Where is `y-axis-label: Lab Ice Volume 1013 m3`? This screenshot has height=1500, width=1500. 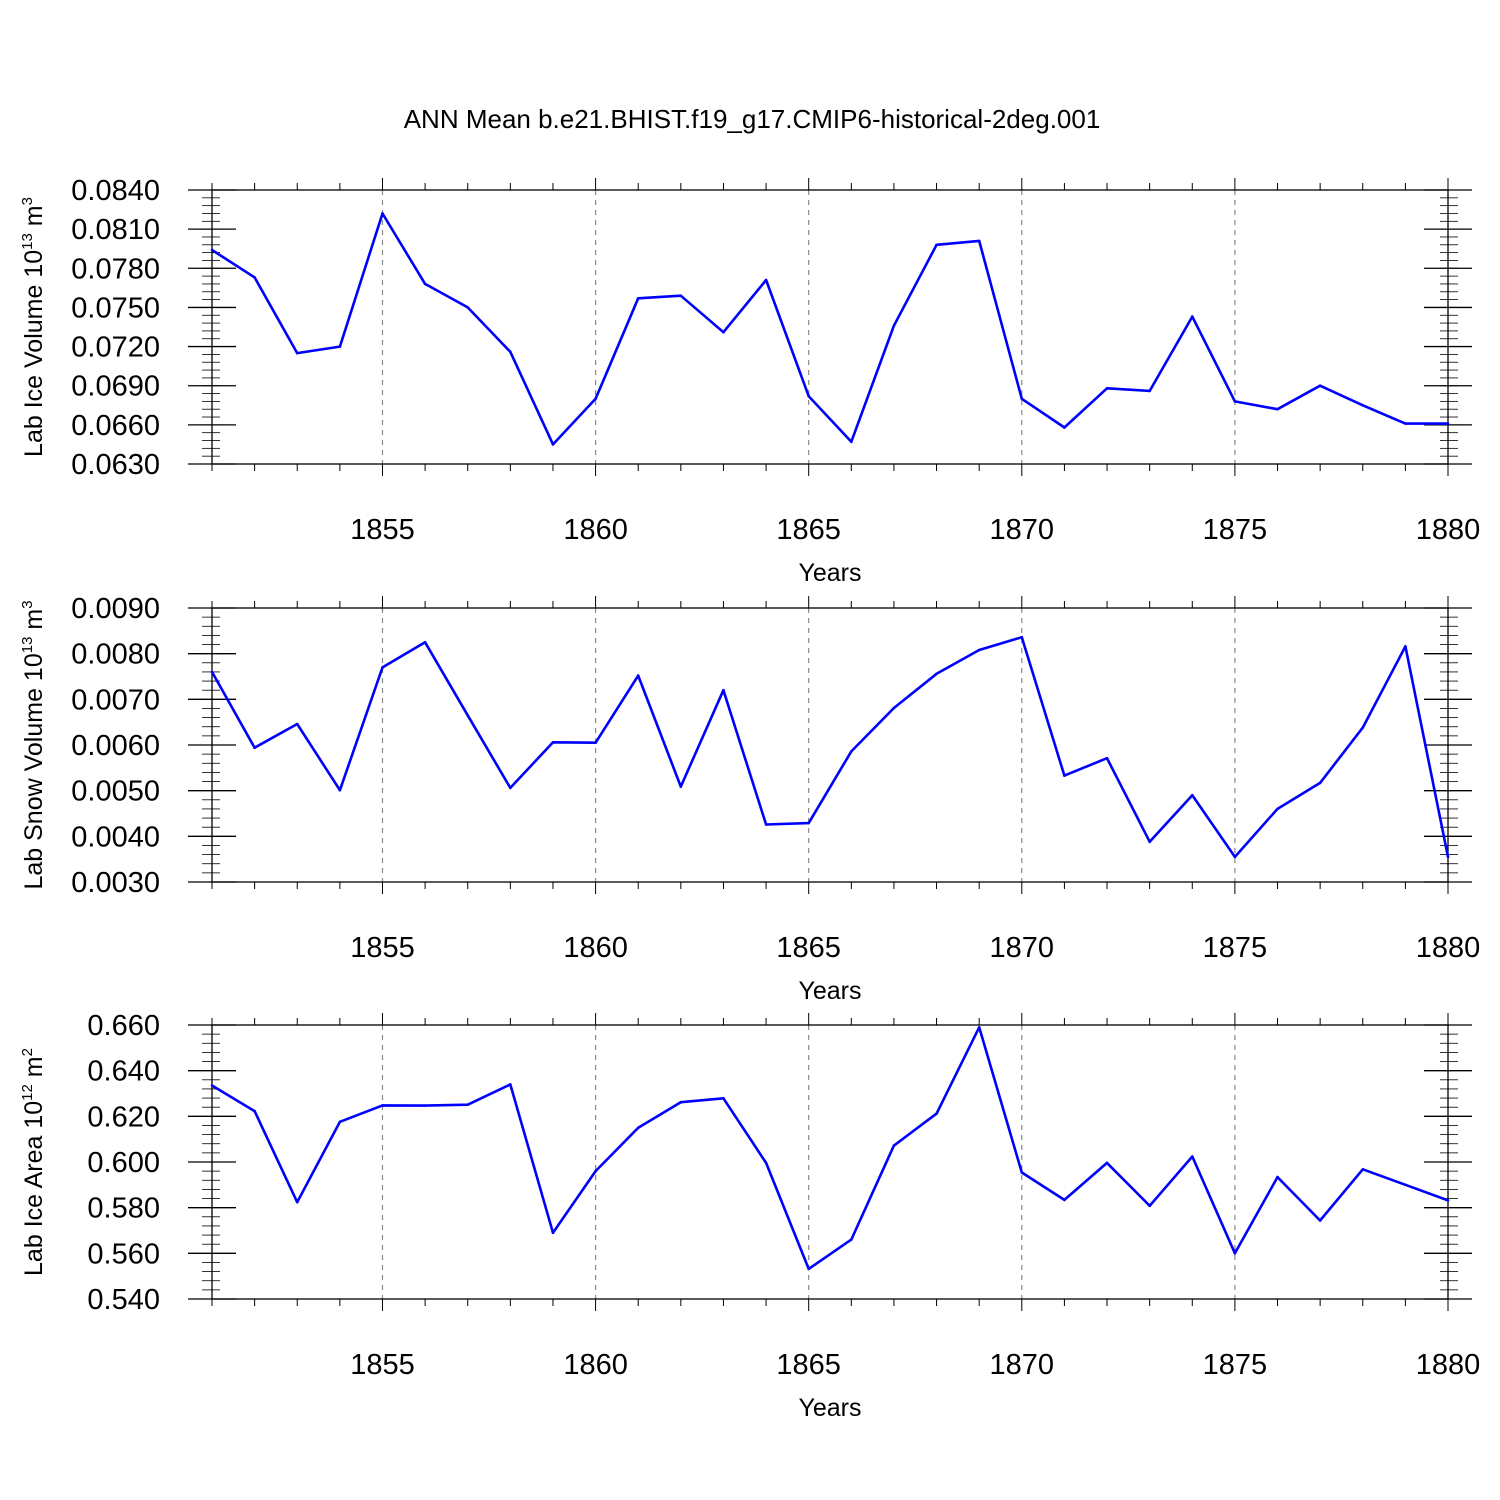
y-axis-label: Lab Ice Volume 1013 m3 is located at coordinates (33, 327).